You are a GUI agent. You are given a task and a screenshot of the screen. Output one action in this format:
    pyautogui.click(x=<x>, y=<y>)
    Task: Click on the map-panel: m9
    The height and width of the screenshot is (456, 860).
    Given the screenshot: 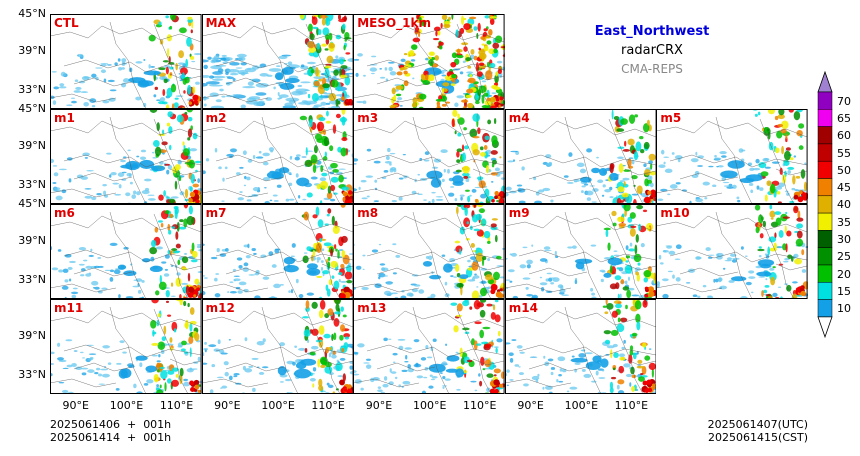 What is the action you would take?
    pyautogui.click(x=580, y=251)
    